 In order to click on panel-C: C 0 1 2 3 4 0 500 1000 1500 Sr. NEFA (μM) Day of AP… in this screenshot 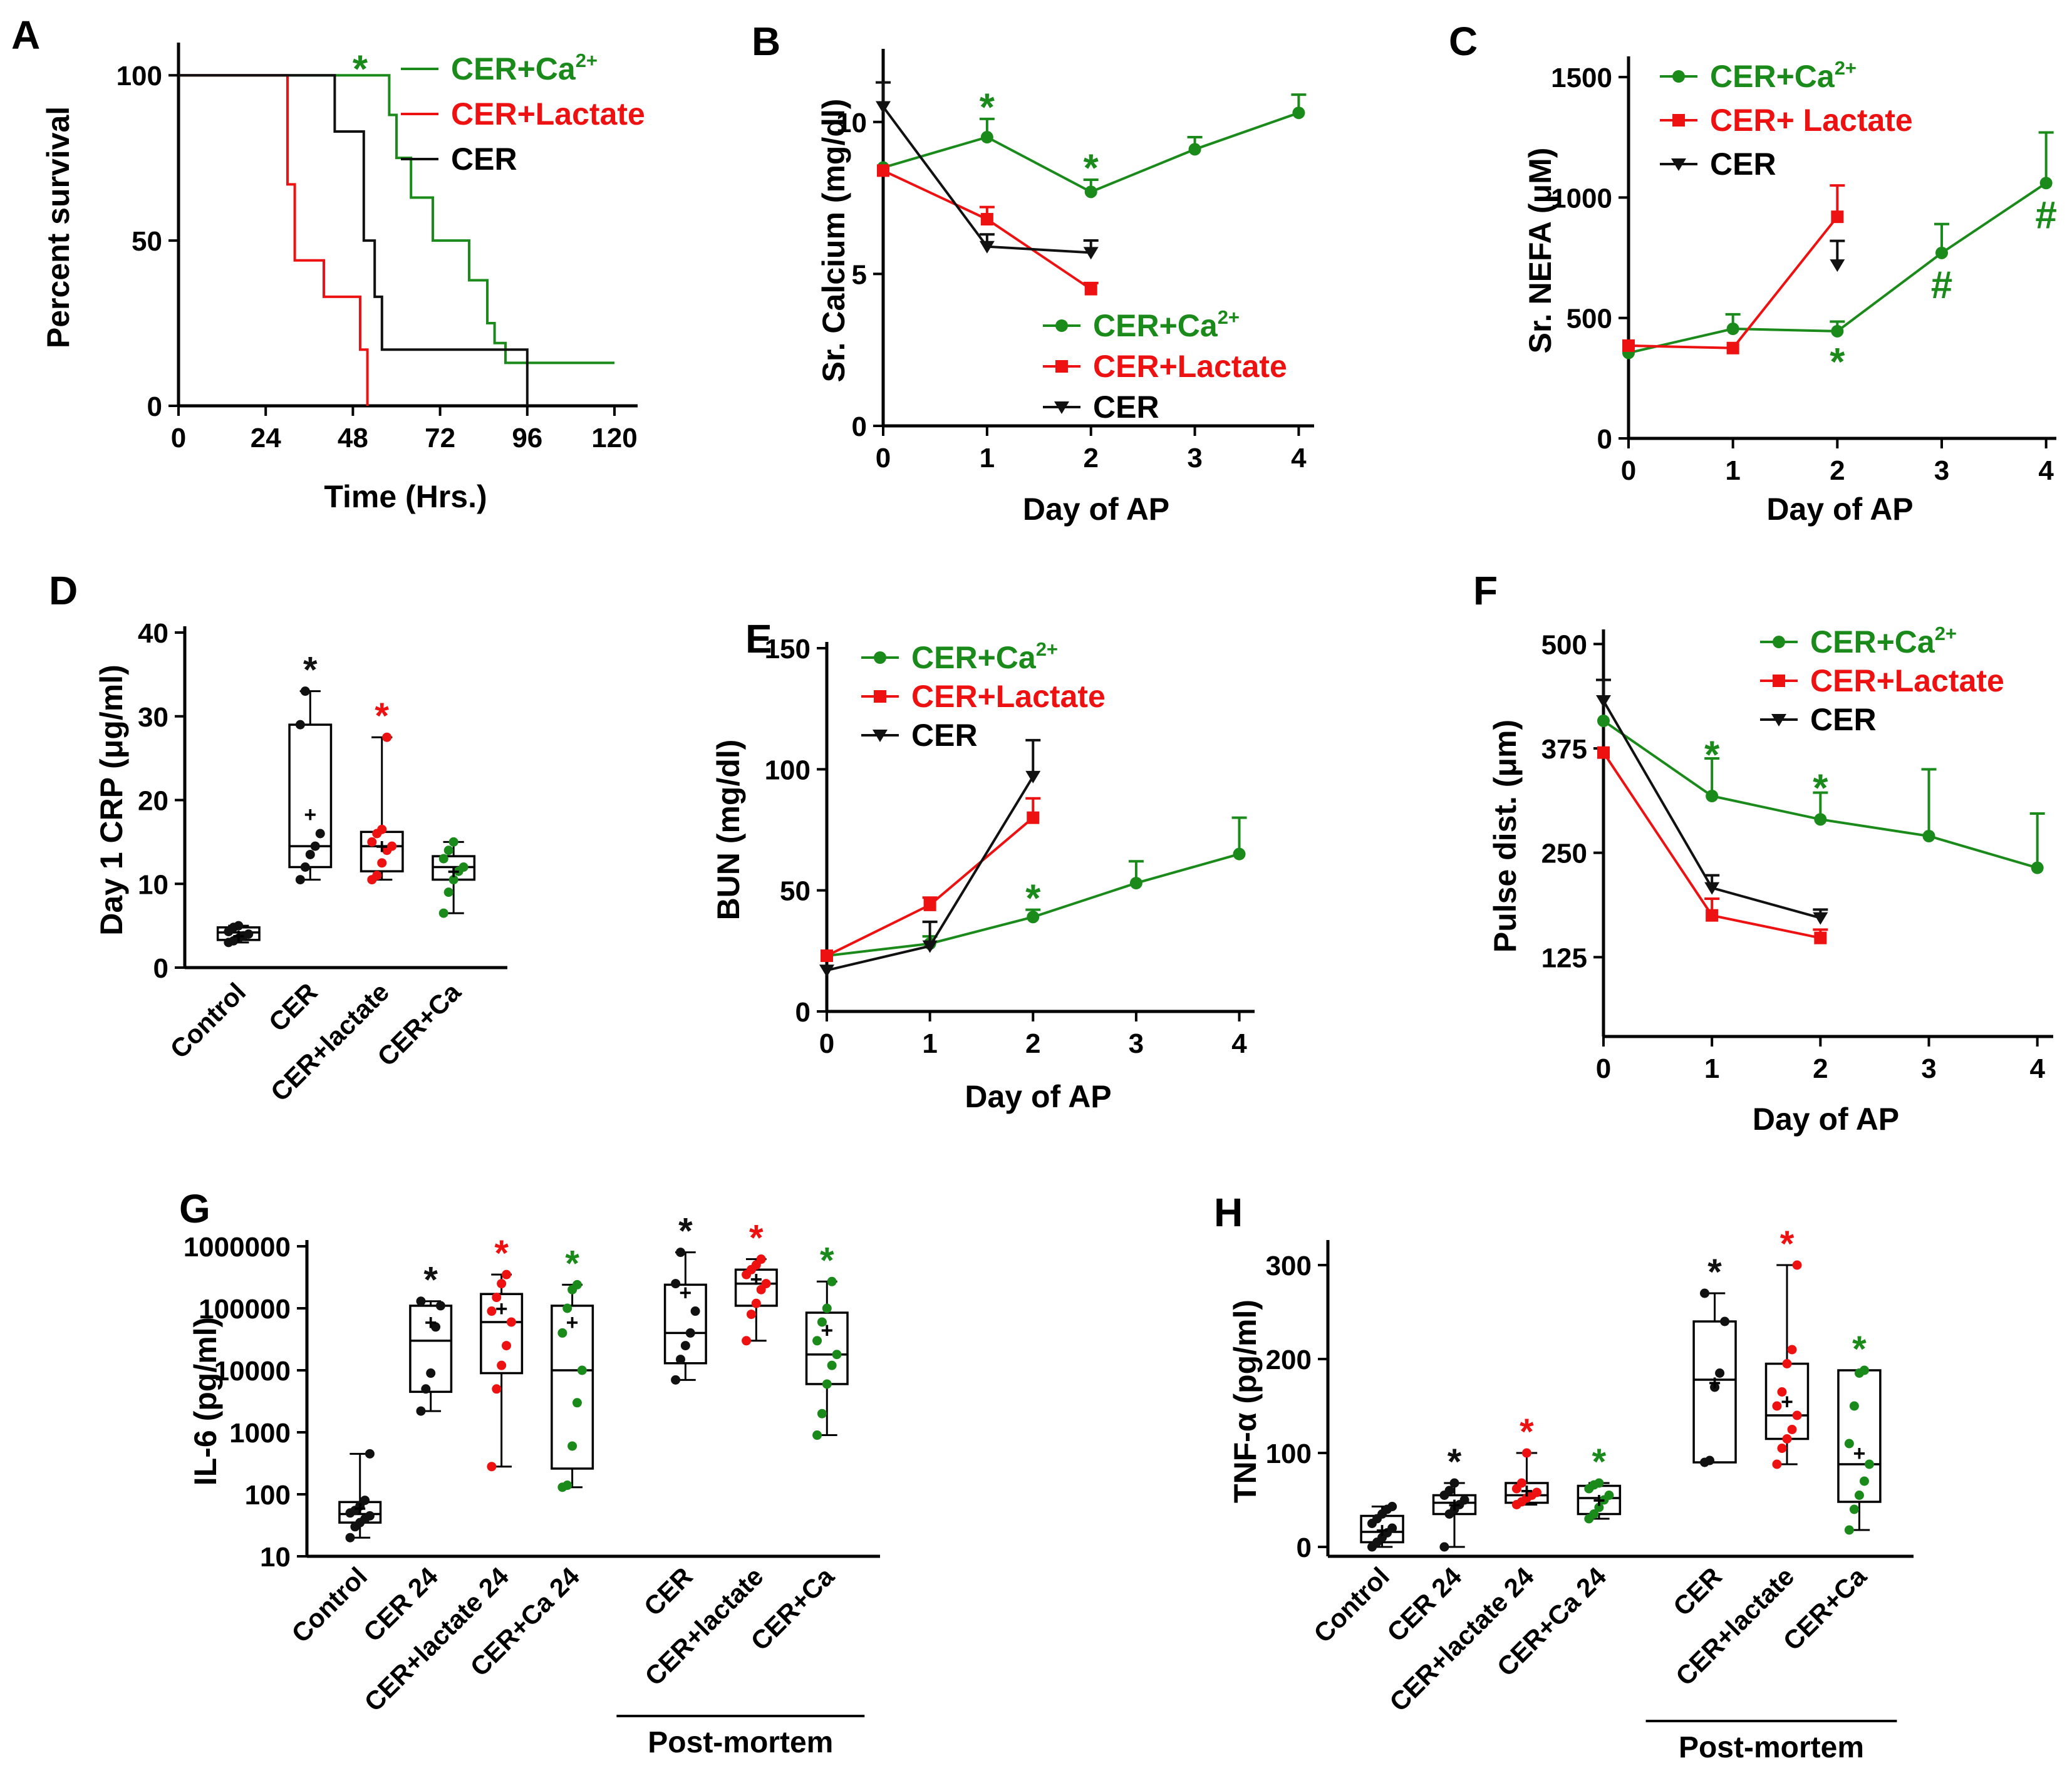, I will do `click(1753, 273)`.